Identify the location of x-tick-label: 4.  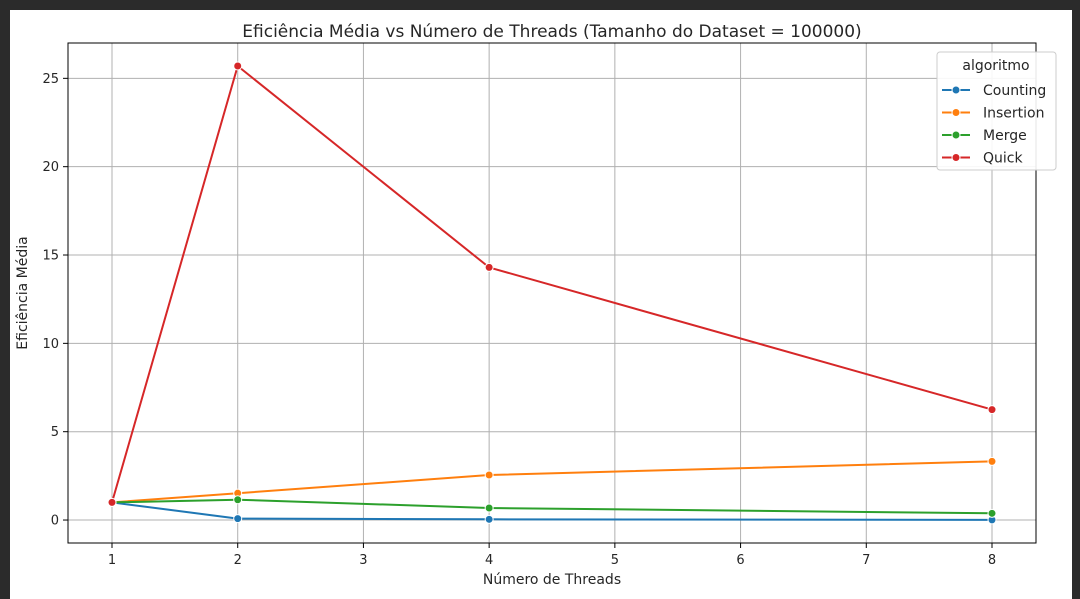
(489, 560).